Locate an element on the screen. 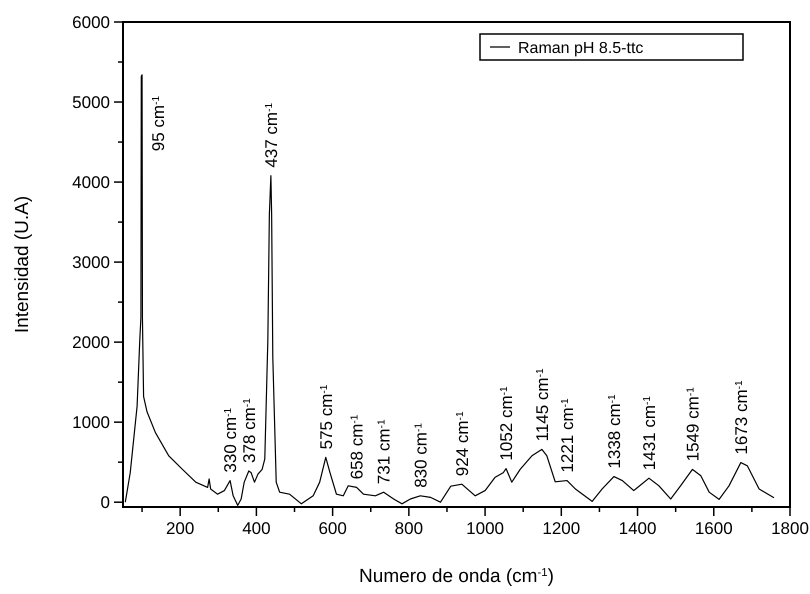  x-tick-label: 1600 is located at coordinates (713, 528).